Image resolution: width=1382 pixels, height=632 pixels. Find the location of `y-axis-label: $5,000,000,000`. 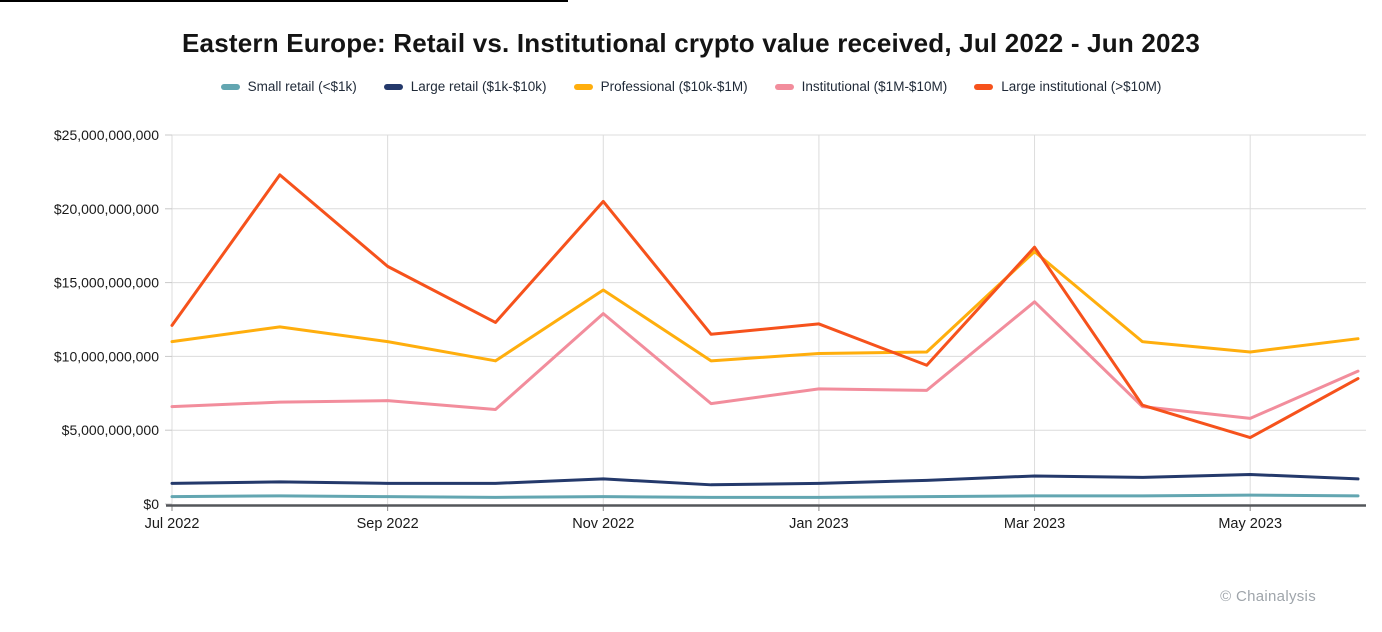

y-axis-label: $5,000,000,000 is located at coordinates (111, 430).